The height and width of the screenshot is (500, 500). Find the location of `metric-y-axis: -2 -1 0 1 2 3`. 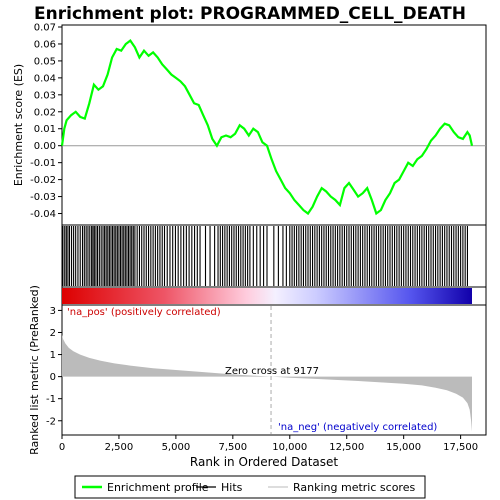

metric-y-axis: -2 -1 0 1 2 3 is located at coordinates (54, 366).